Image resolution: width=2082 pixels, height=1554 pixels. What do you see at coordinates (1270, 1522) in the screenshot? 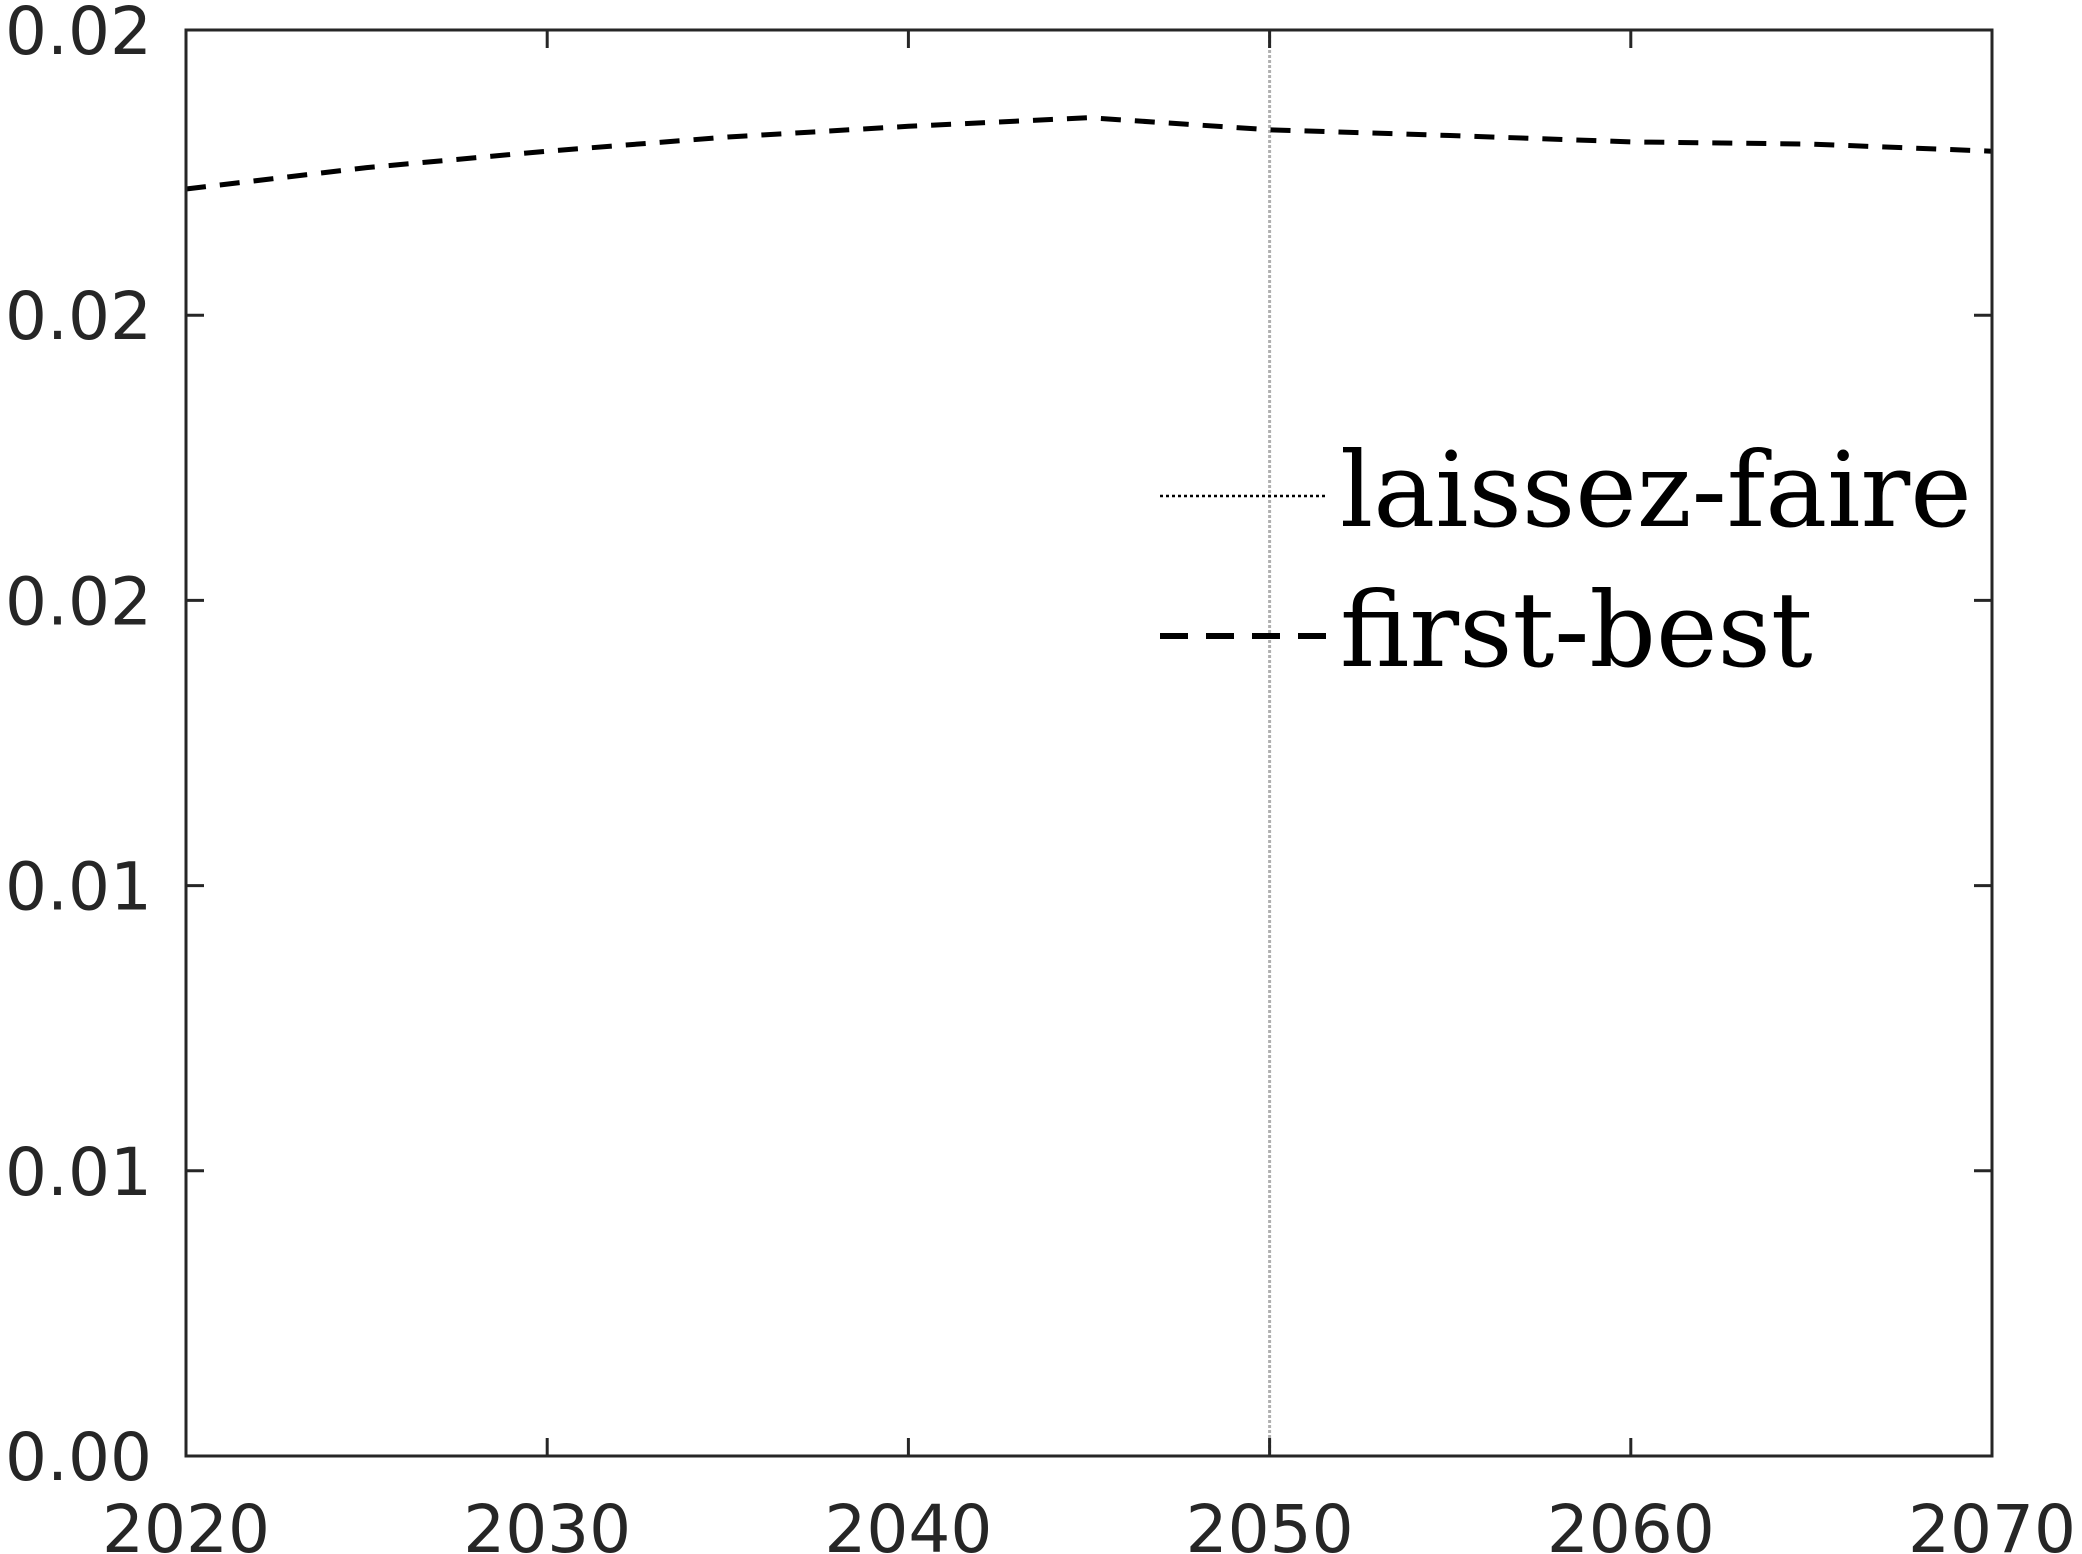
I see `x-tick-label: 2050` at bounding box center [1270, 1522].